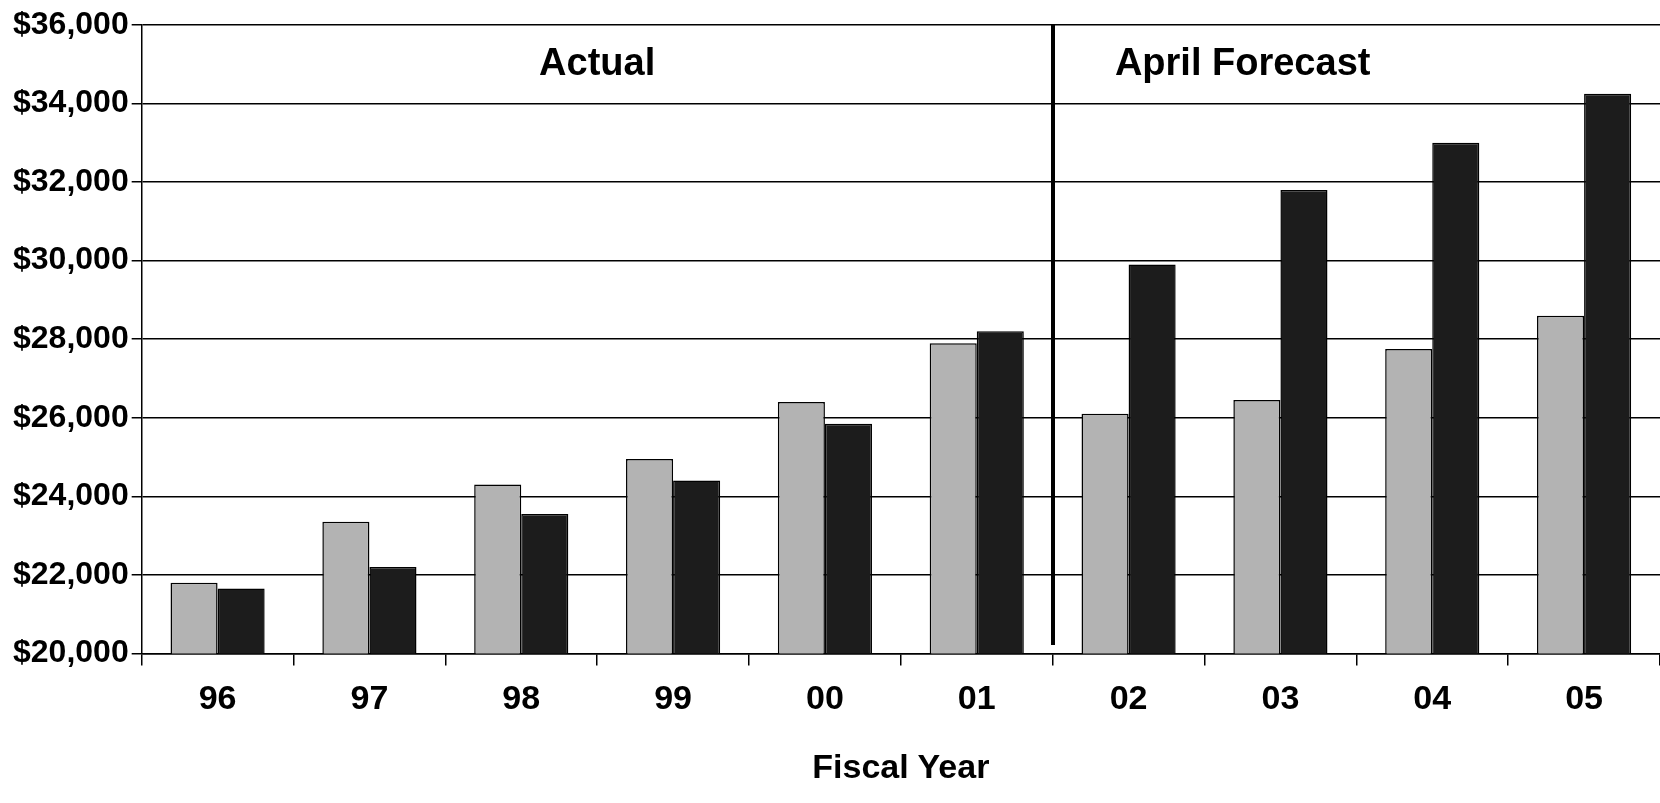 Image resolution: width=1660 pixels, height=803 pixels. I want to click on x-axis-title: Fiscal Year, so click(901, 765).